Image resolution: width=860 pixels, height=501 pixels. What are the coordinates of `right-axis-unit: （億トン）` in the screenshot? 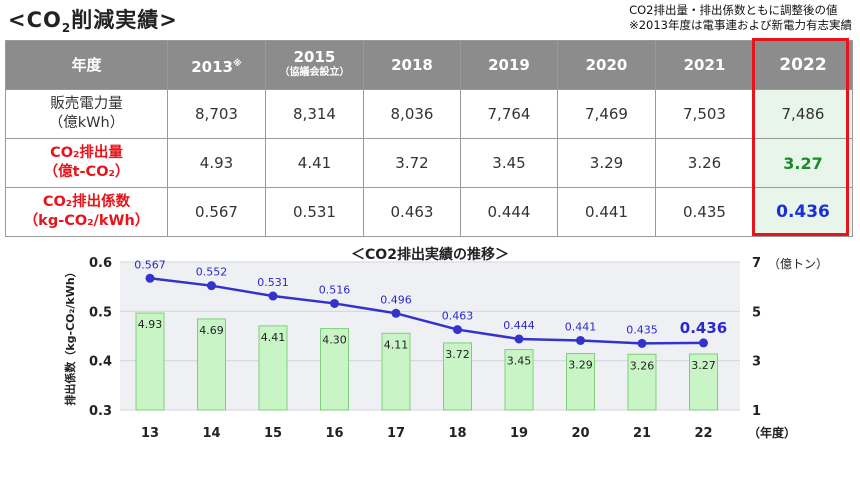 It's located at (798, 264).